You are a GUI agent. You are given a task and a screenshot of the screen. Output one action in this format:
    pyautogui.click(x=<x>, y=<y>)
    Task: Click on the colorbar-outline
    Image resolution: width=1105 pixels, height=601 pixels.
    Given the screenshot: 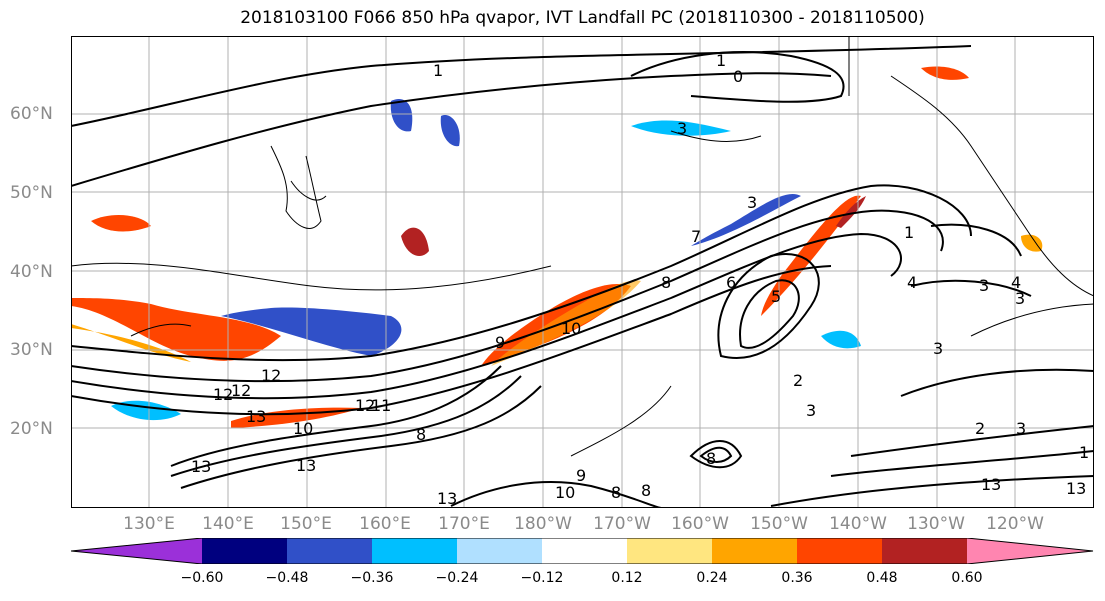 What is the action you would take?
    pyautogui.click(x=582, y=551)
    